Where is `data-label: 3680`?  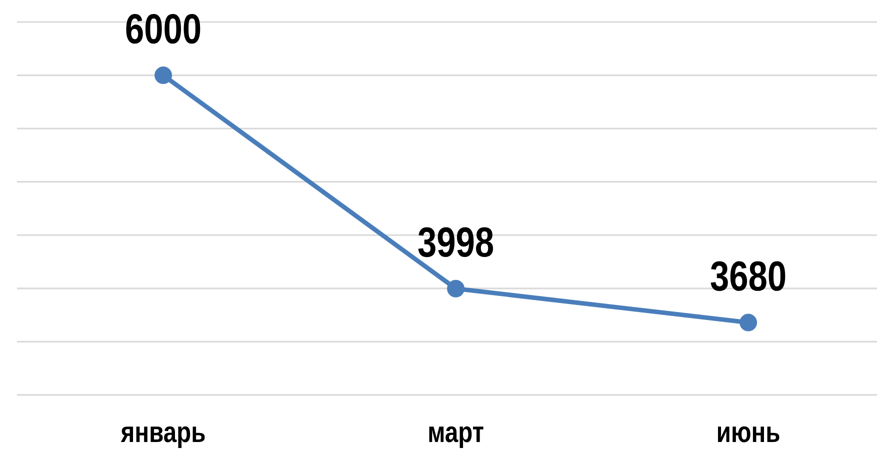
data-label: 3680 is located at coordinates (748, 276).